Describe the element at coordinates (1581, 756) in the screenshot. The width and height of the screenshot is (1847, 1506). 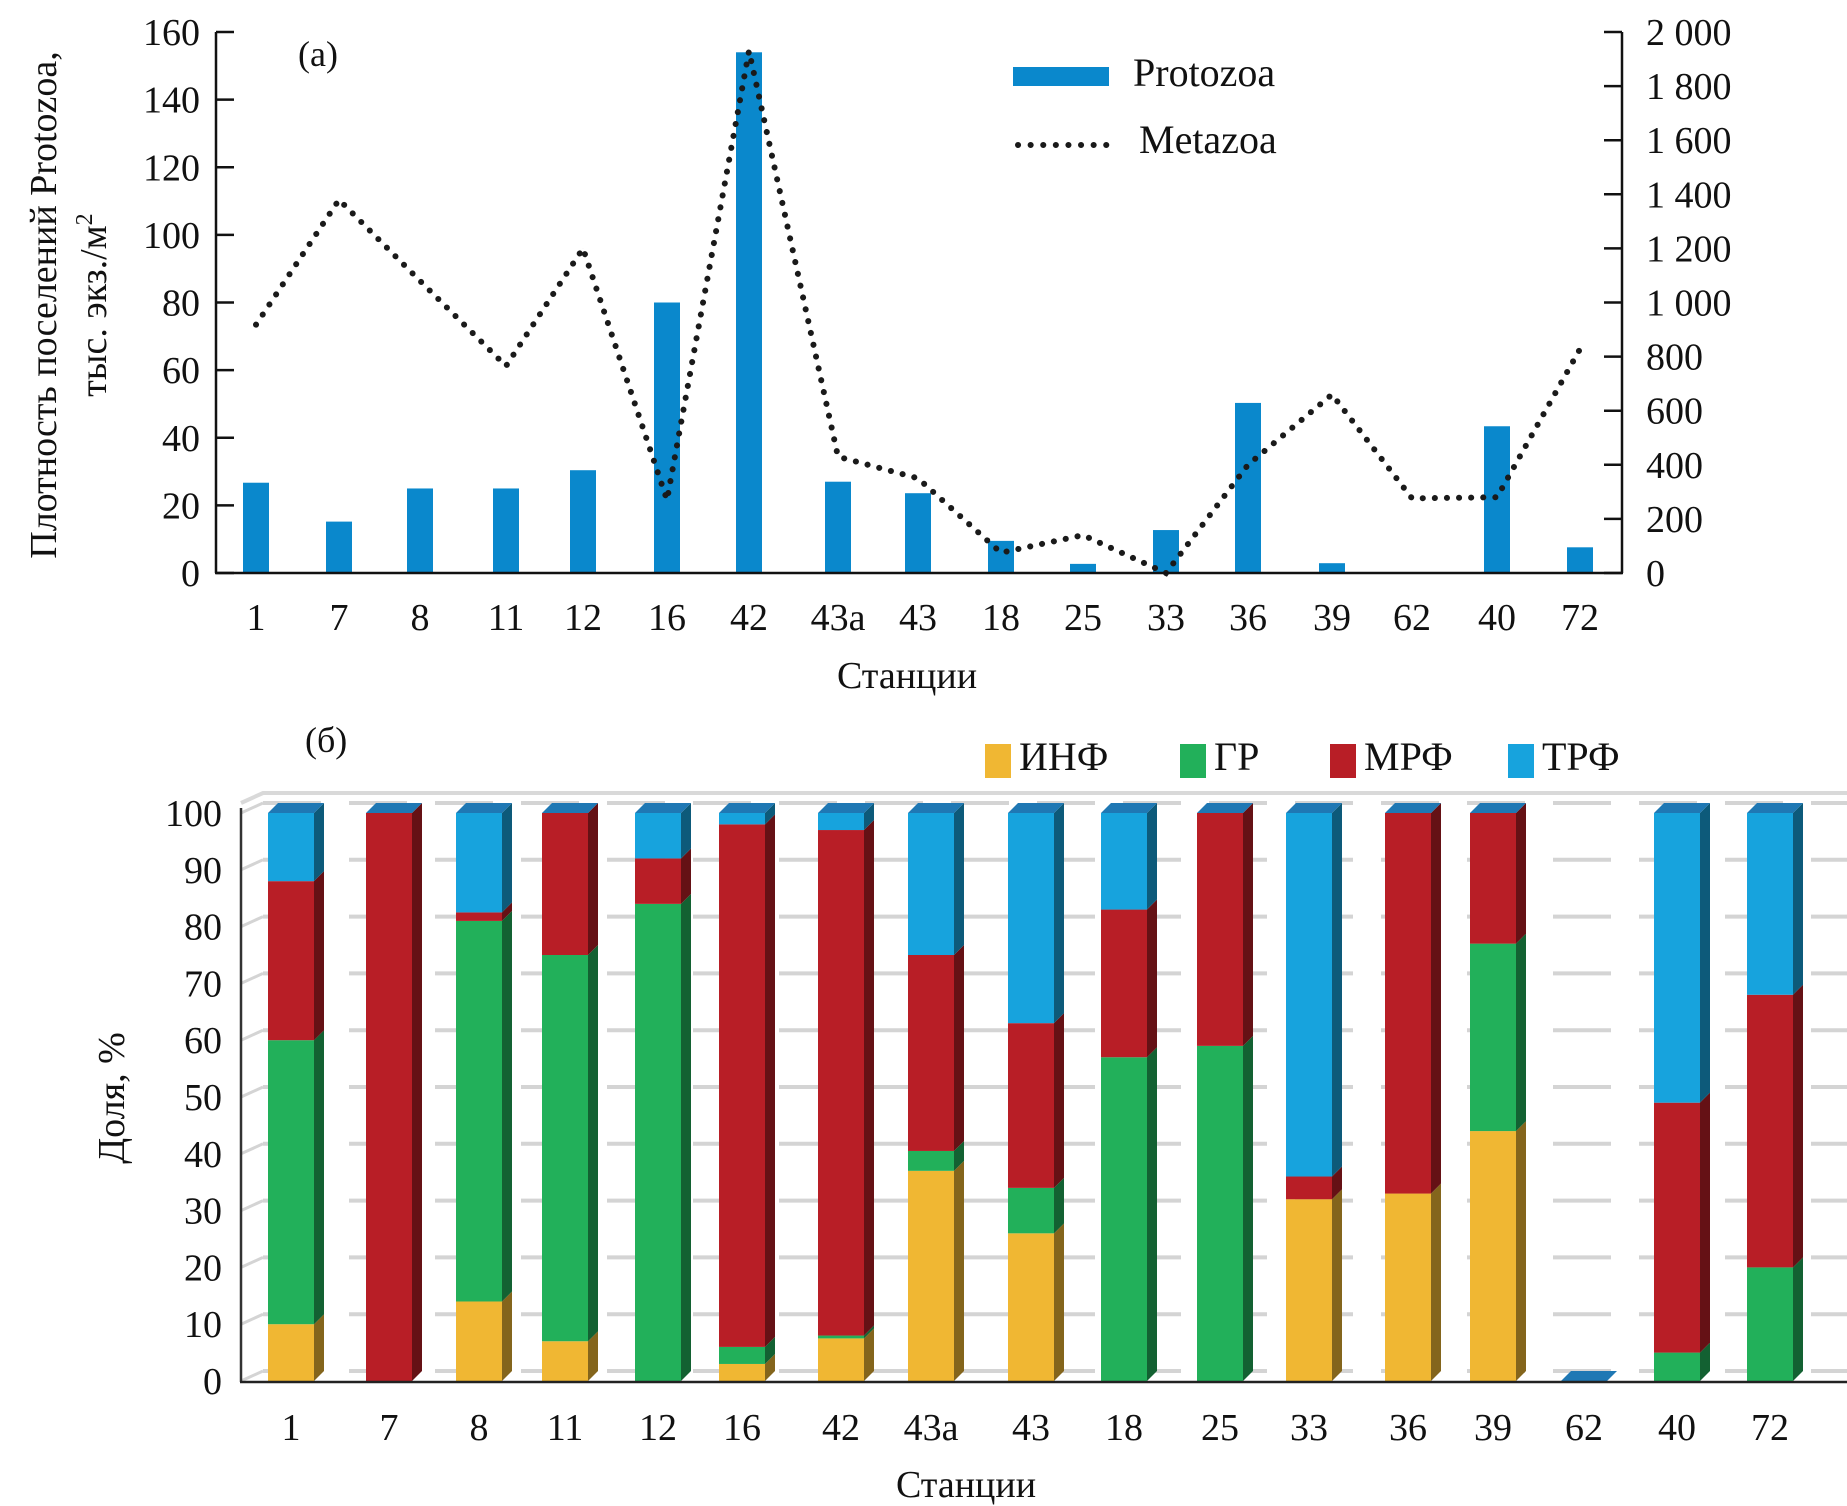
I see `legend-label-трф: ТРФ` at that location.